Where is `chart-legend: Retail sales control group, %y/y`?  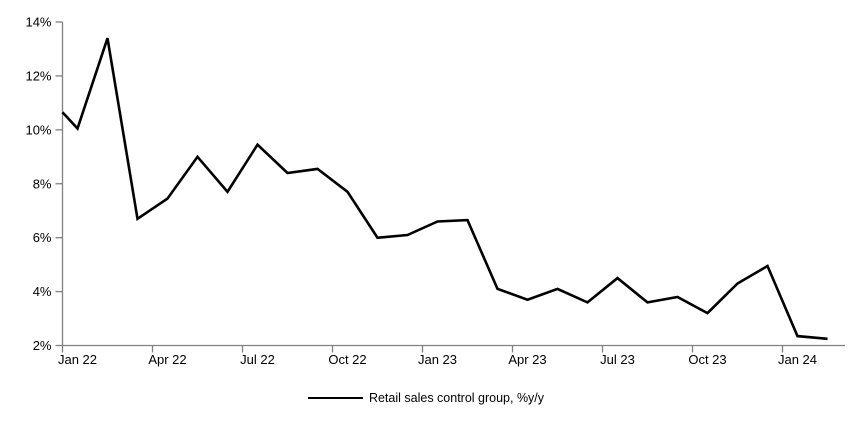 chart-legend: Retail sales control group, %y/y is located at coordinates (426, 398).